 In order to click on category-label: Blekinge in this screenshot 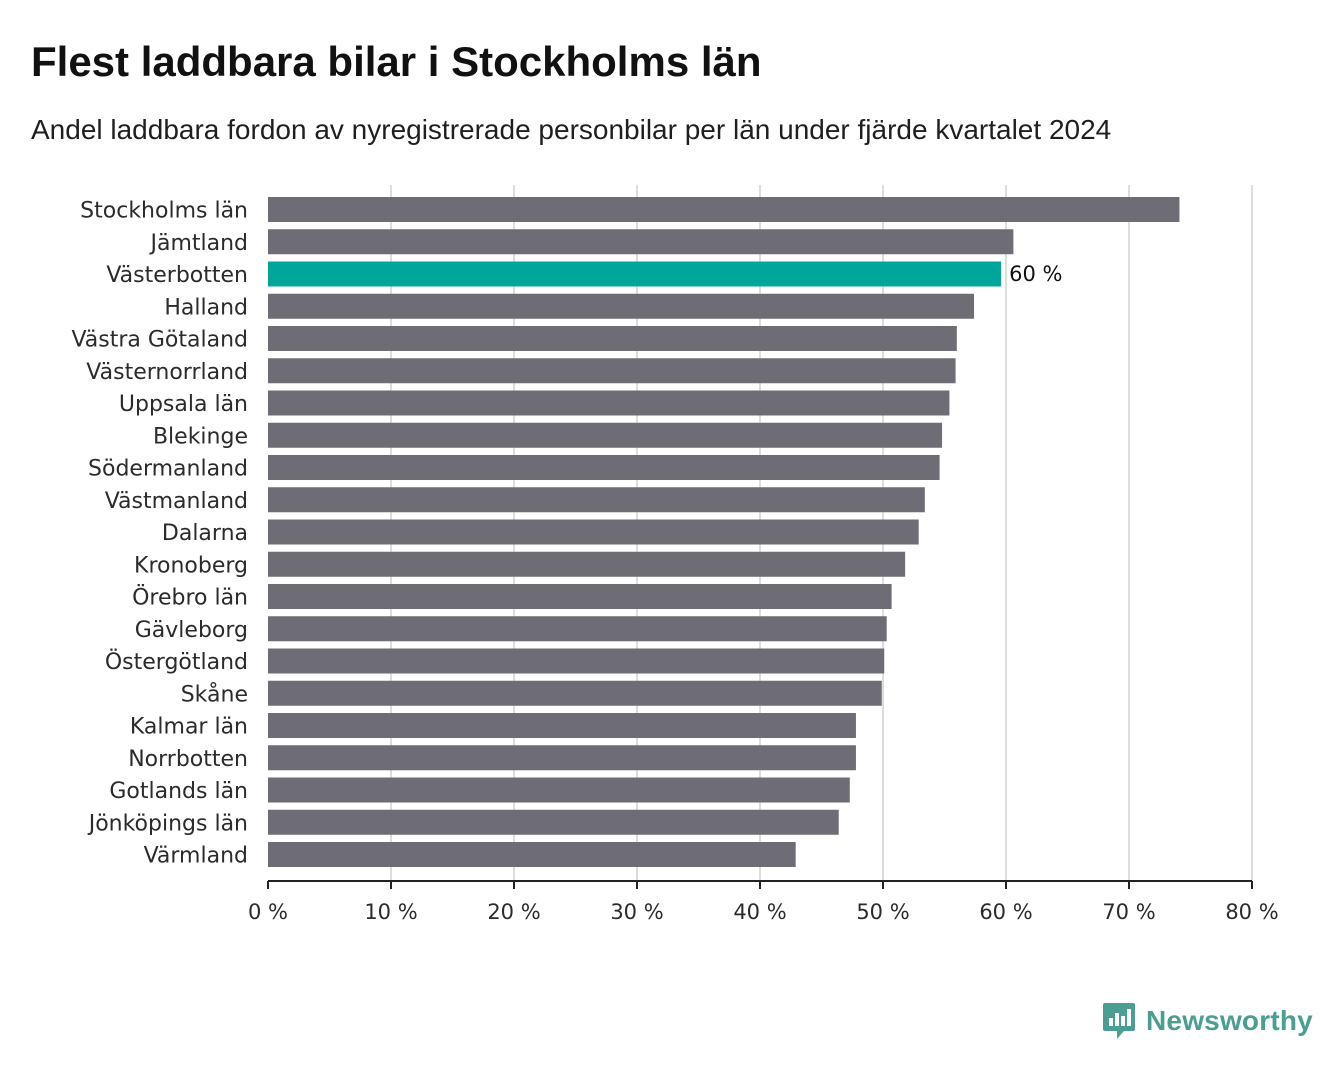, I will do `click(200, 436)`.